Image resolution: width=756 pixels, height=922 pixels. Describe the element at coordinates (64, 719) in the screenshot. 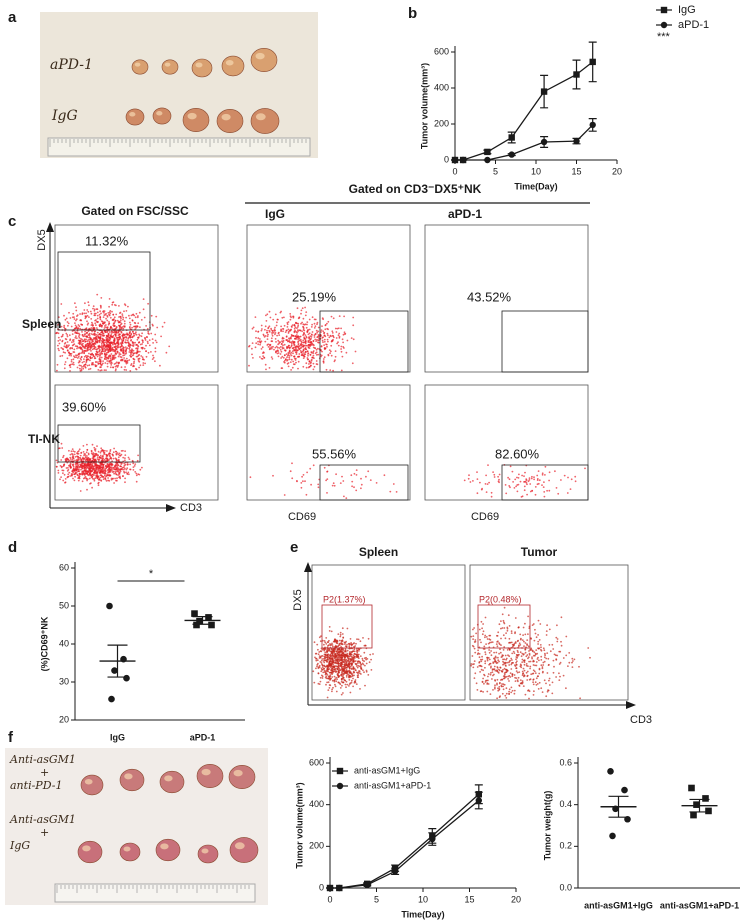

I see `y-tick-label: 20` at that location.